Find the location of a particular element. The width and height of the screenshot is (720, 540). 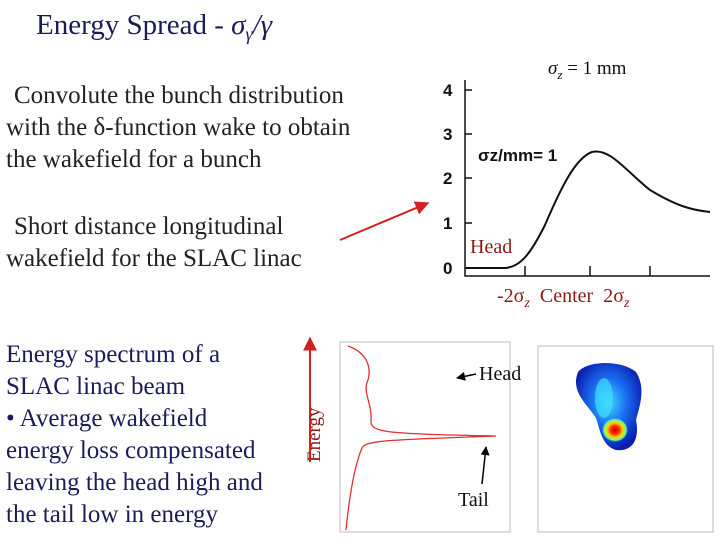

axes is located at coordinates (587, 178).